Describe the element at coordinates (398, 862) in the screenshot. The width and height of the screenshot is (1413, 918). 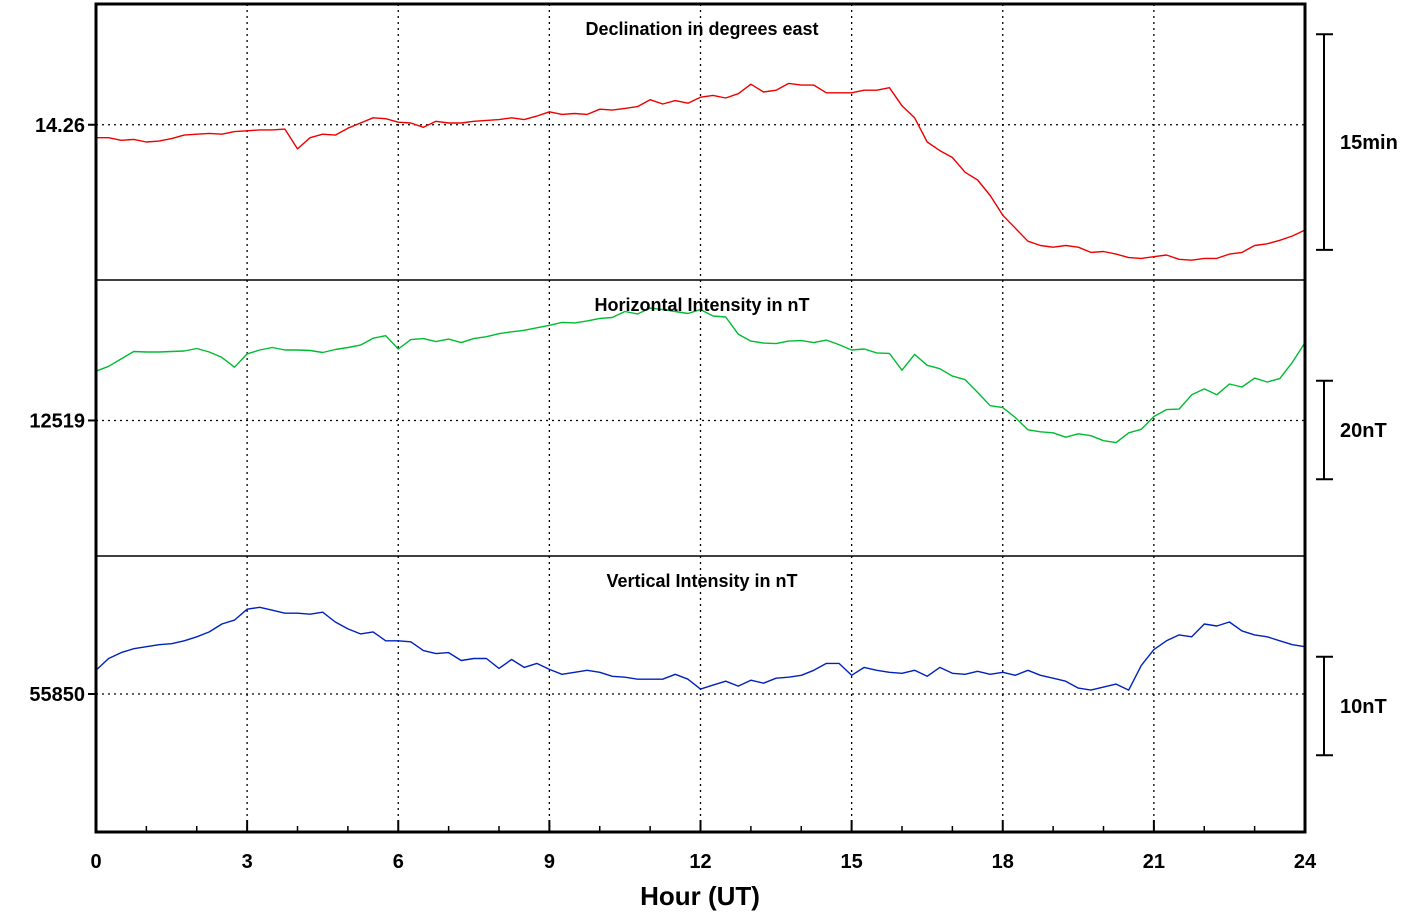
I see `x-tick-label: 6` at that location.